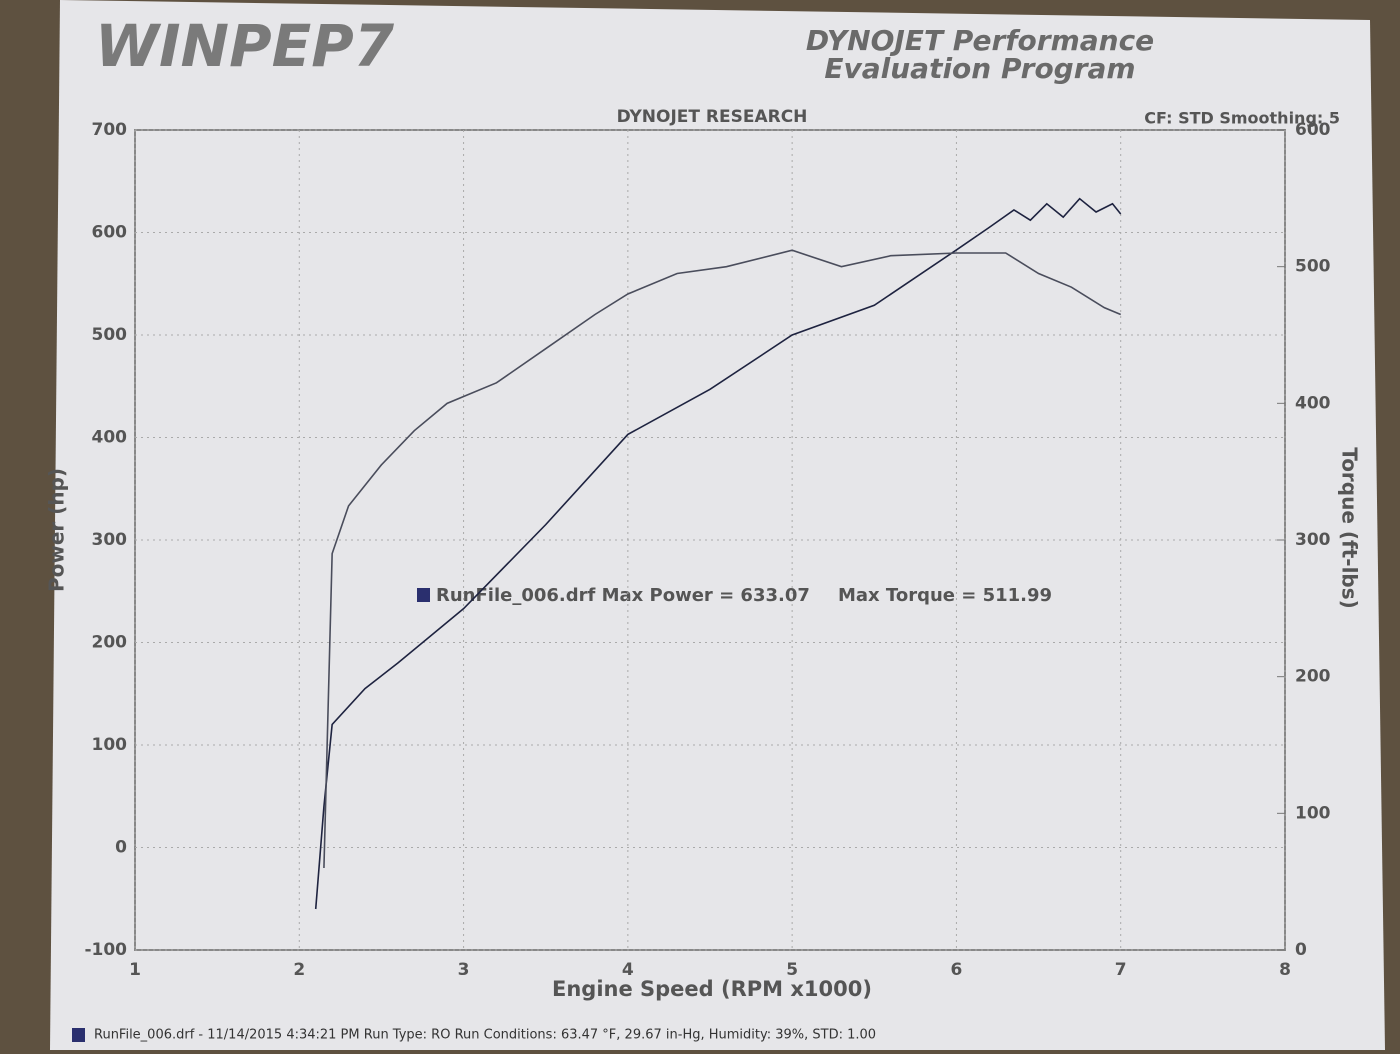  Describe the element at coordinates (423, 595) in the screenshot. I see `legend-swatch` at that location.